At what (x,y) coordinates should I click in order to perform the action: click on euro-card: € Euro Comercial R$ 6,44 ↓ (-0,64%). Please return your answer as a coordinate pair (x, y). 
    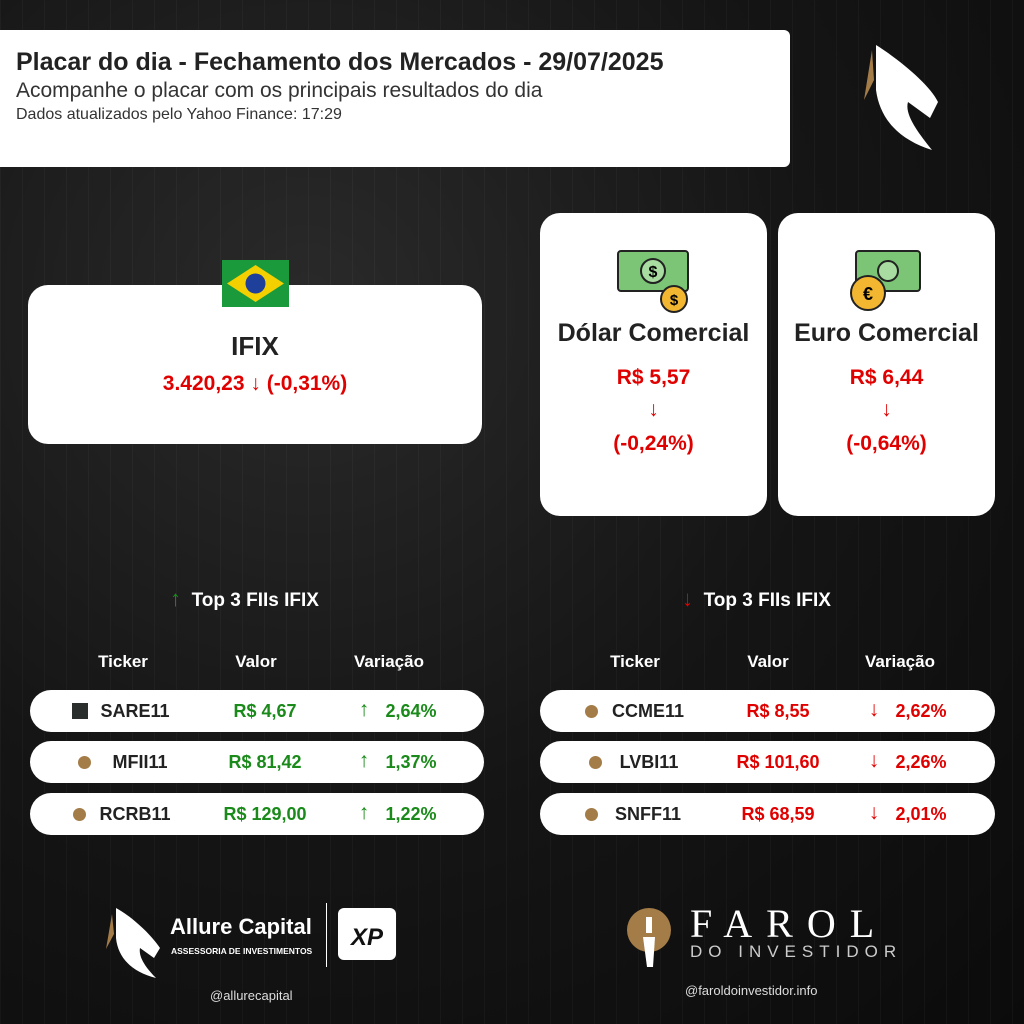
    Looking at the image, I should click on (886, 364).